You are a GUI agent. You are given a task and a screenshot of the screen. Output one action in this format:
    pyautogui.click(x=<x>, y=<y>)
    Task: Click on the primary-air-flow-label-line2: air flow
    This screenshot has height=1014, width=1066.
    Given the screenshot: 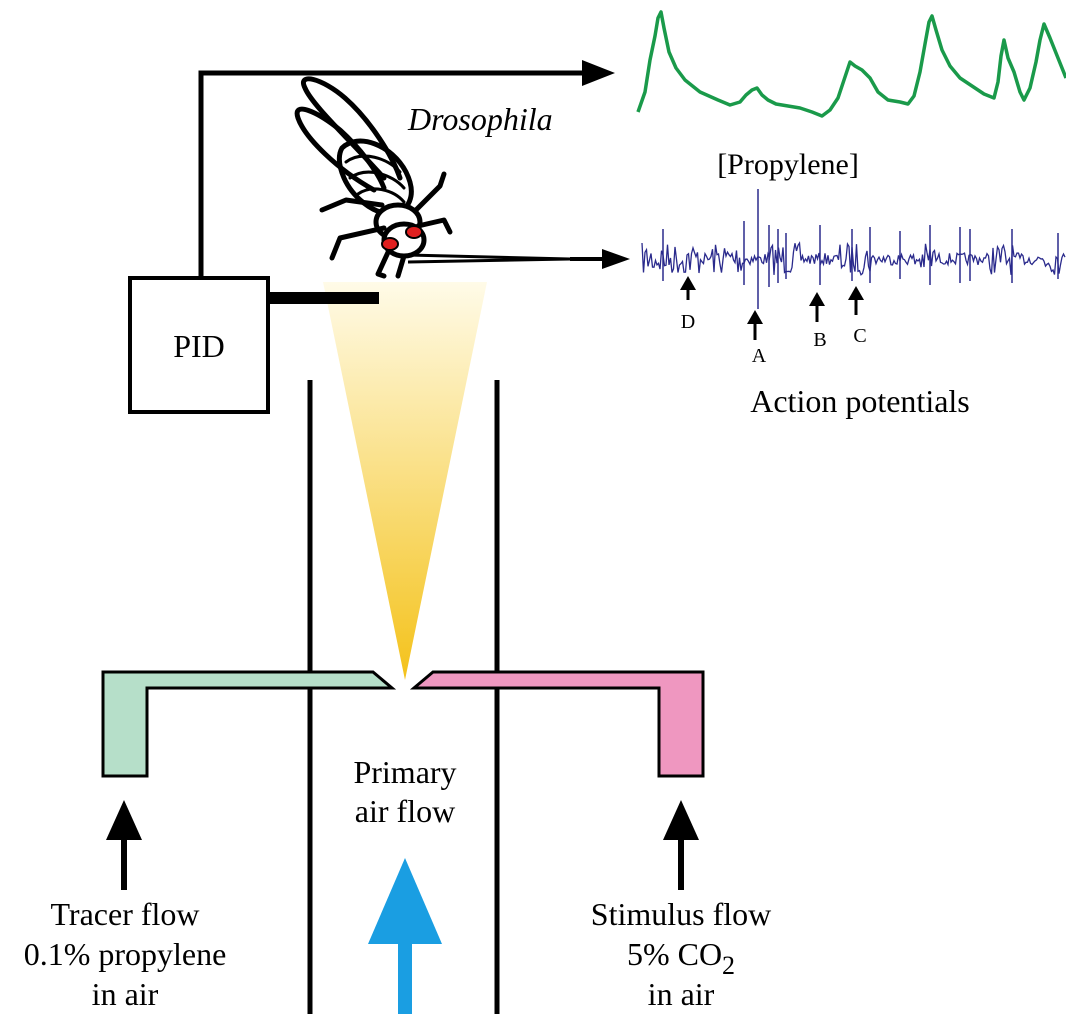 What is the action you would take?
    pyautogui.click(x=405, y=811)
    